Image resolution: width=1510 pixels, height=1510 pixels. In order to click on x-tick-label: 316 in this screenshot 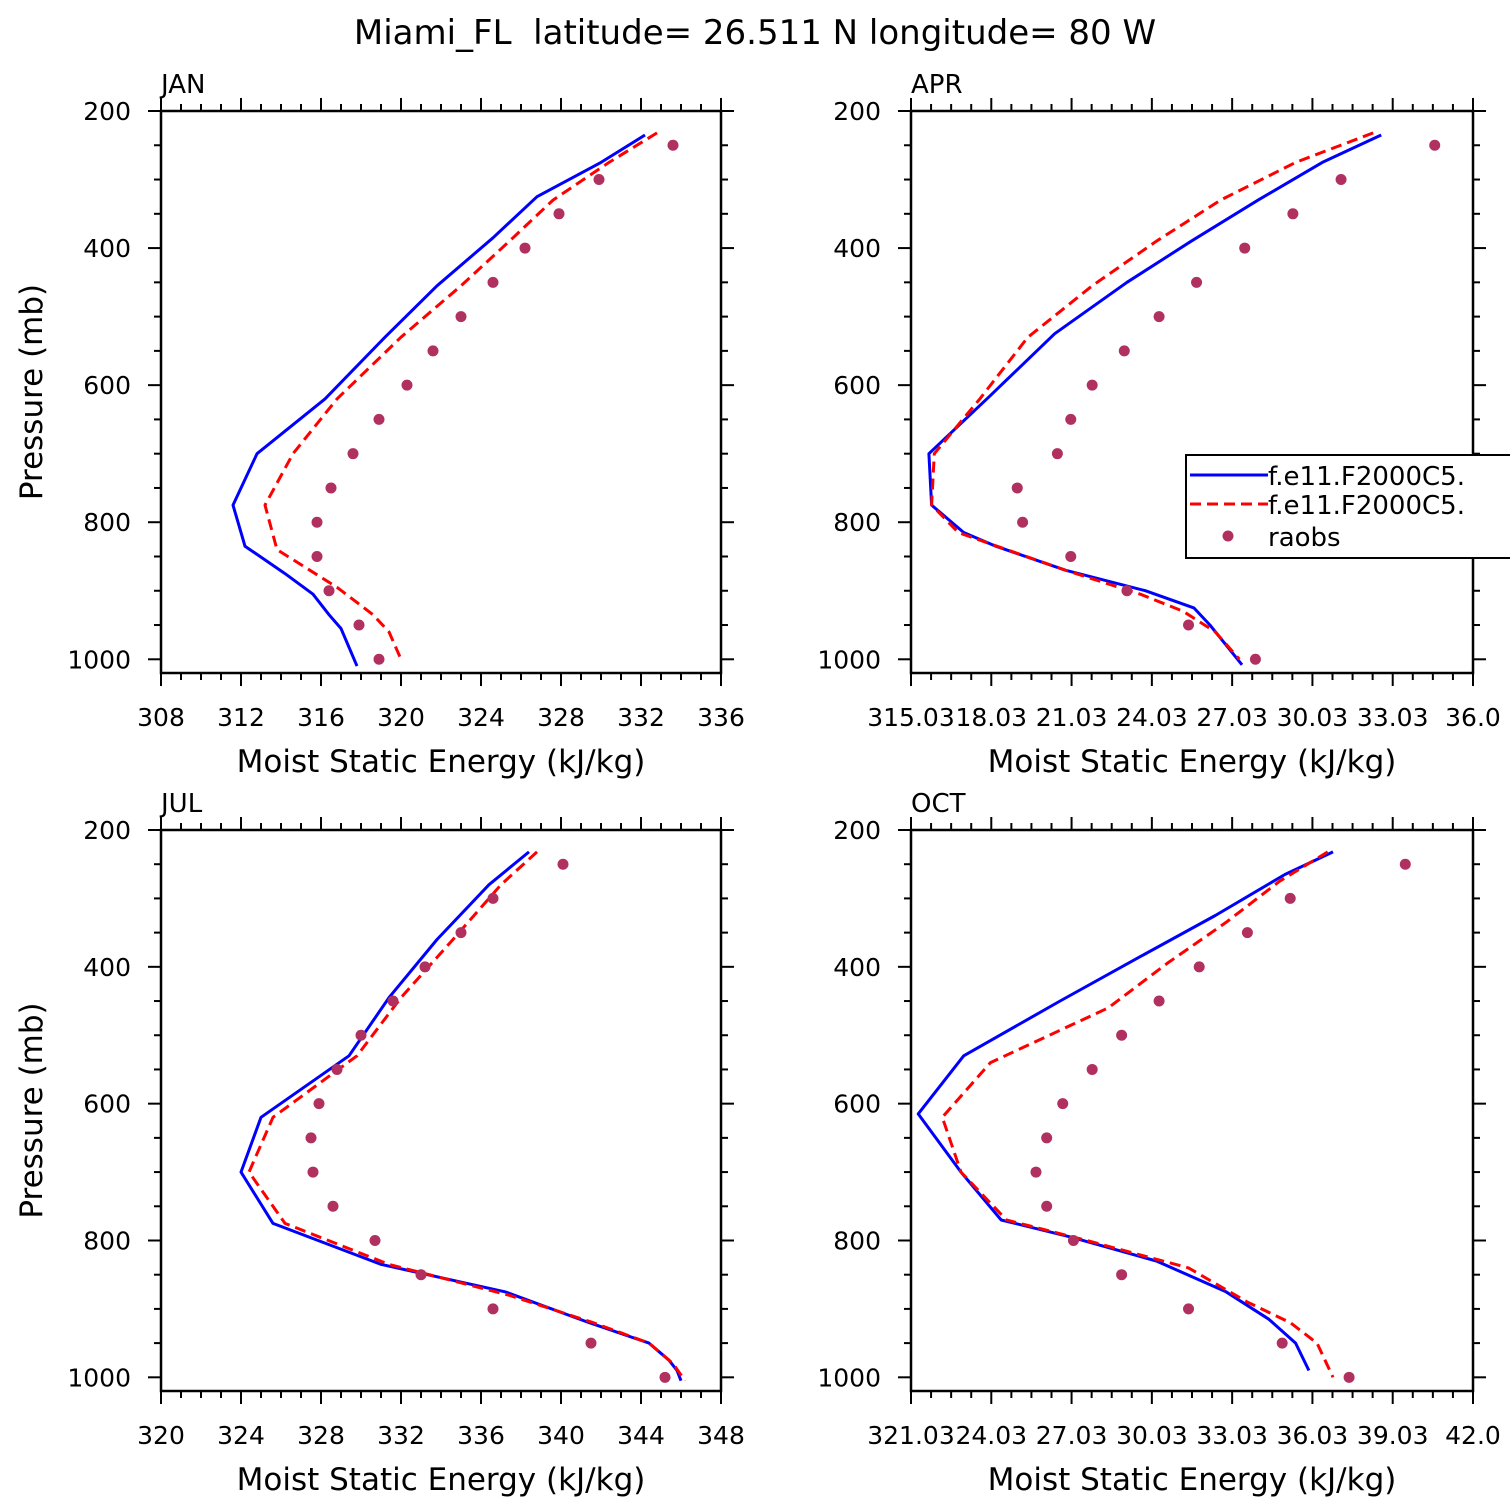, I will do `click(321, 717)`.